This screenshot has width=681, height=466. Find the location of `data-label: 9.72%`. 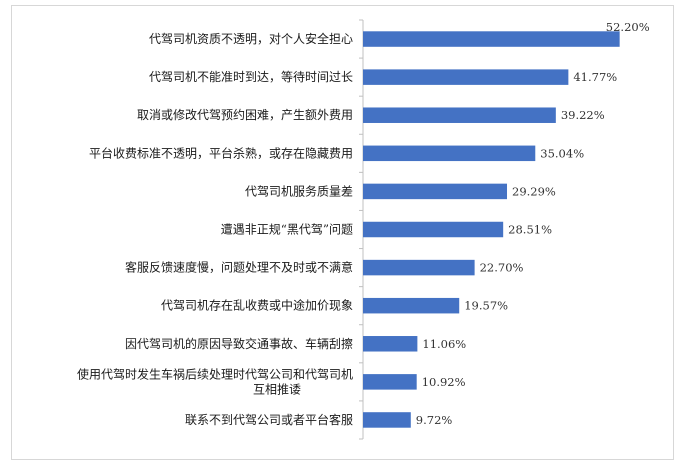

data-label: 9.72% is located at coordinates (434, 420).